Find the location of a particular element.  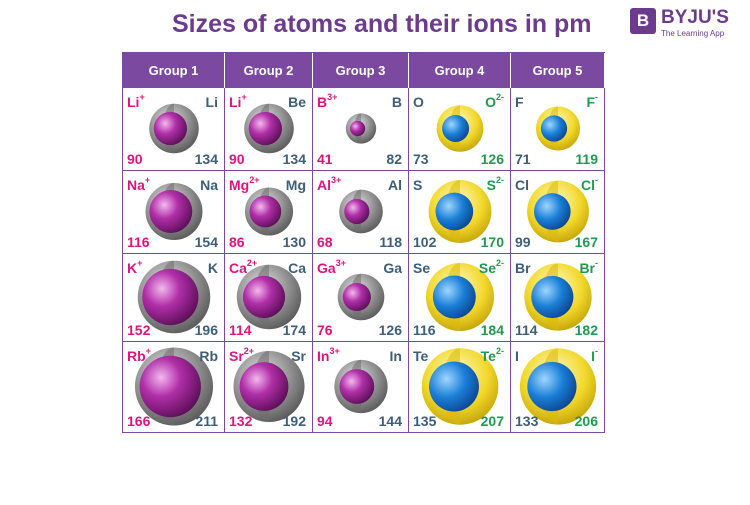

atom-radius-value: 114 is located at coordinates (526, 330).